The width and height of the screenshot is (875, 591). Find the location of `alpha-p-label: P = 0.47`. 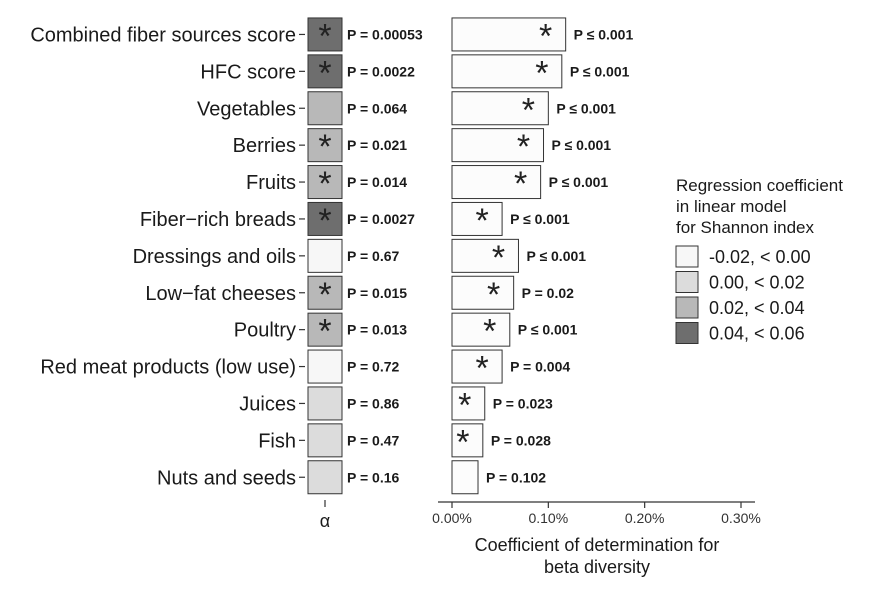

alpha-p-label: P = 0.47 is located at coordinates (373, 440).